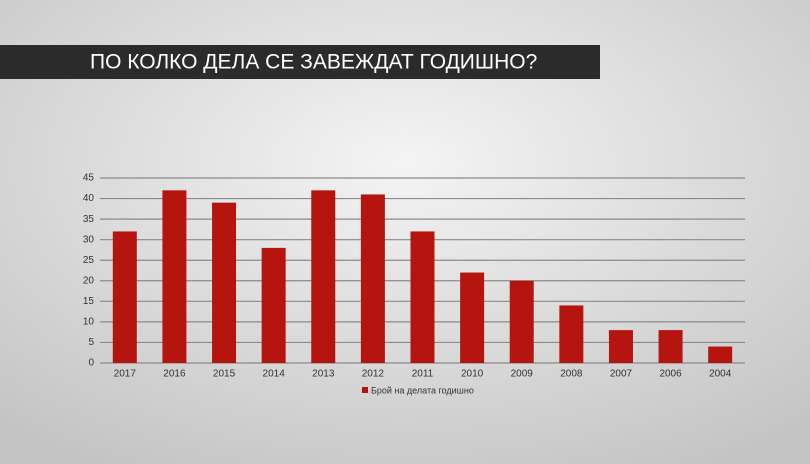 The width and height of the screenshot is (810, 464). Describe the element at coordinates (91, 342) in the screenshot. I see `y-tick-label: 5` at that location.